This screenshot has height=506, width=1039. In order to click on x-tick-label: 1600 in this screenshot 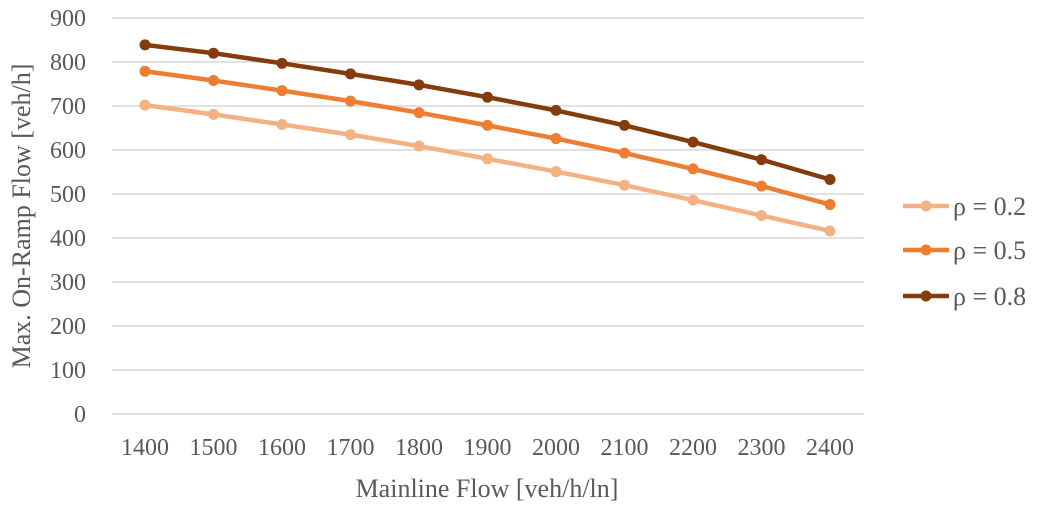, I will do `click(282, 448)`.